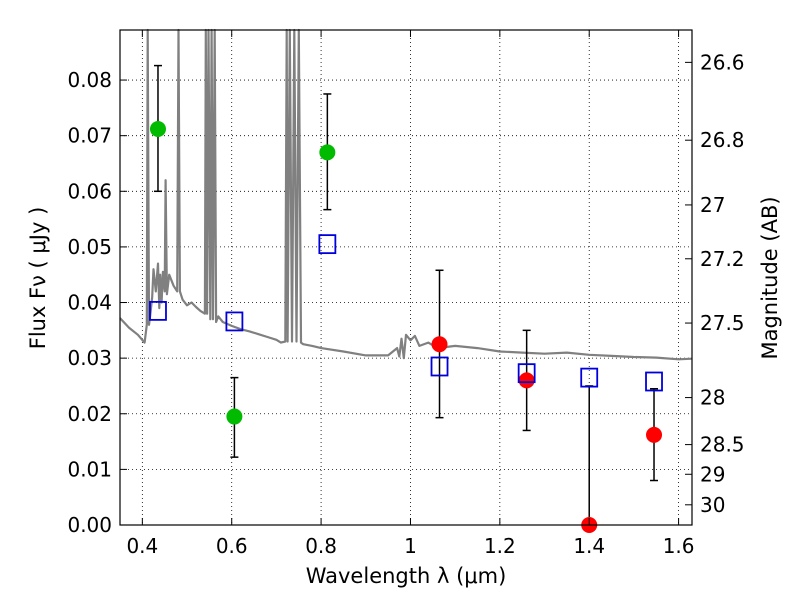 This screenshot has width=800, height=600. What do you see at coordinates (38, 278) in the screenshot?
I see `y-axis-label: Flux Fν ( μJy )` at bounding box center [38, 278].